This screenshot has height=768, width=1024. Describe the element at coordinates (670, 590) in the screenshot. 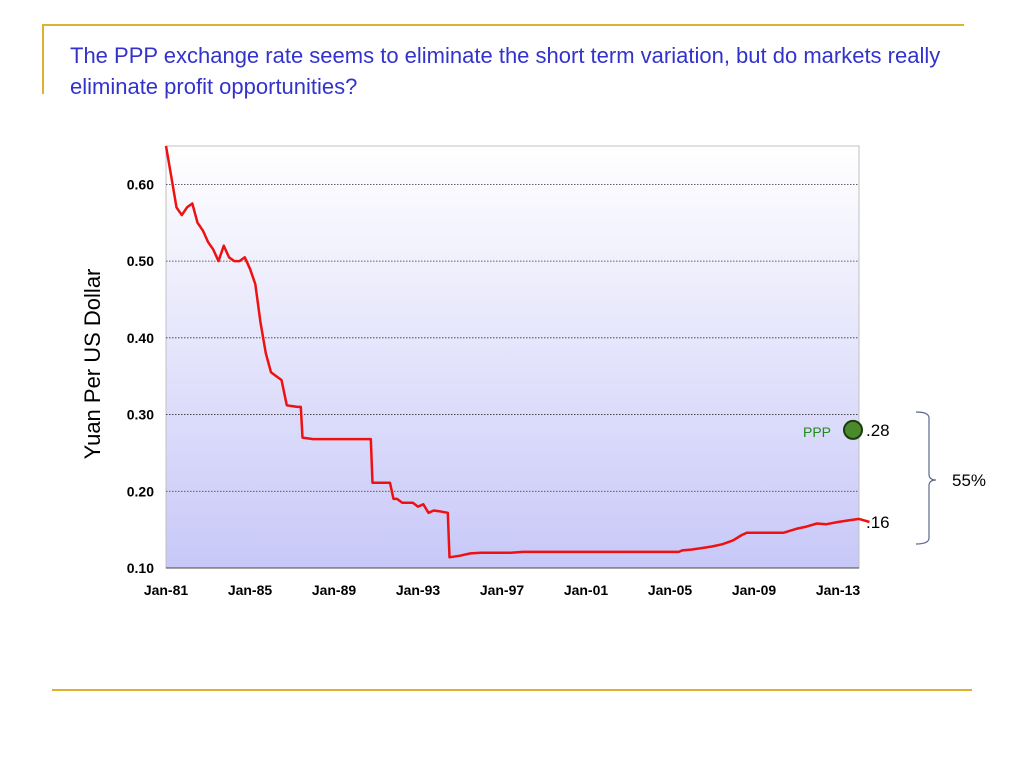

I see `x-tick-label: Jan-05` at that location.